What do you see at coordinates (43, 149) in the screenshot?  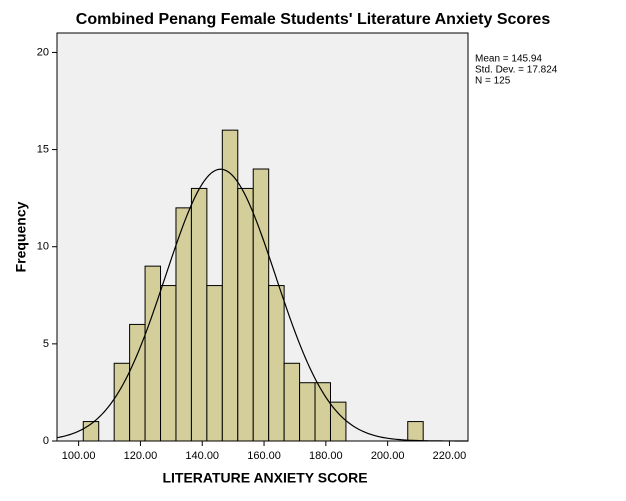 I see `y-tick-label: 15` at bounding box center [43, 149].